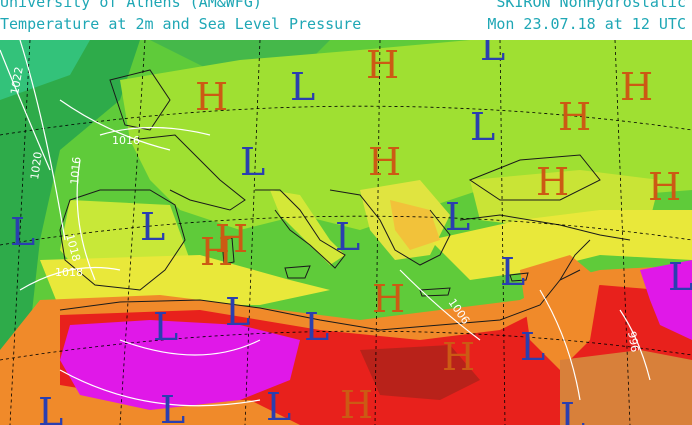 The height and width of the screenshot is (425, 692). I want to click on island-sardinia, so click(228, 251).